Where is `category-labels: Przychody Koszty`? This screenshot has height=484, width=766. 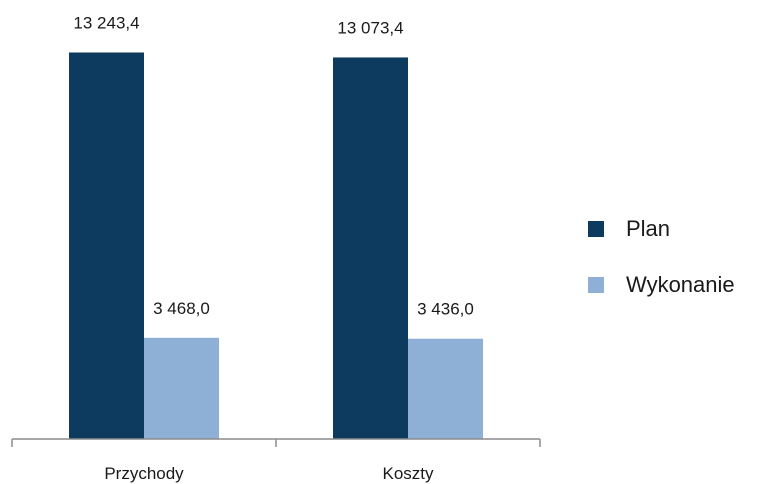
category-labels: Przychody Koszty is located at coordinates (269, 473).